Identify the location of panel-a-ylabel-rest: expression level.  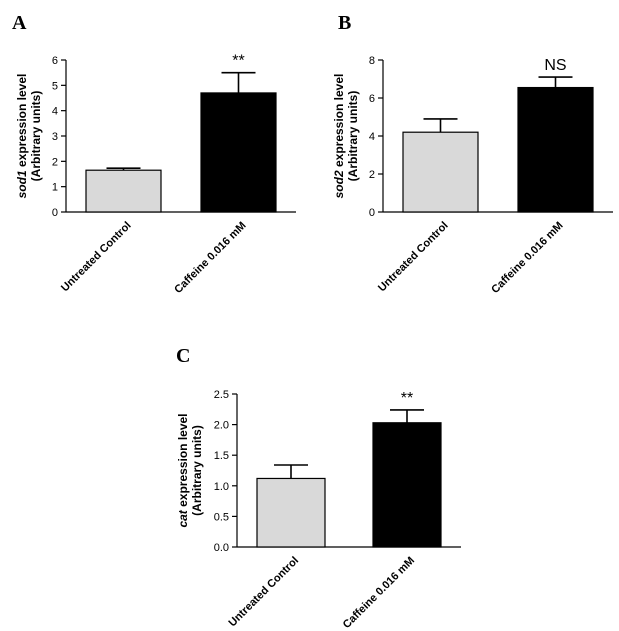
(22, 122).